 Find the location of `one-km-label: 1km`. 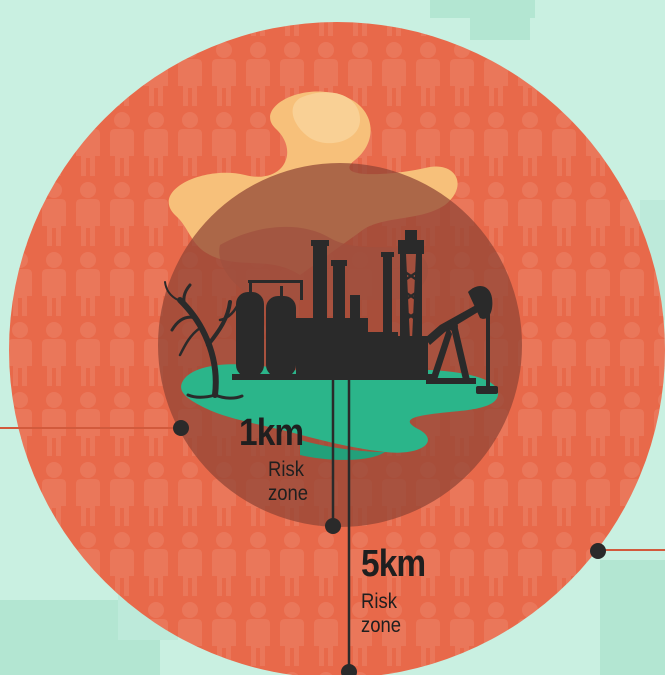

one-km-label: 1km is located at coordinates (284, 433).